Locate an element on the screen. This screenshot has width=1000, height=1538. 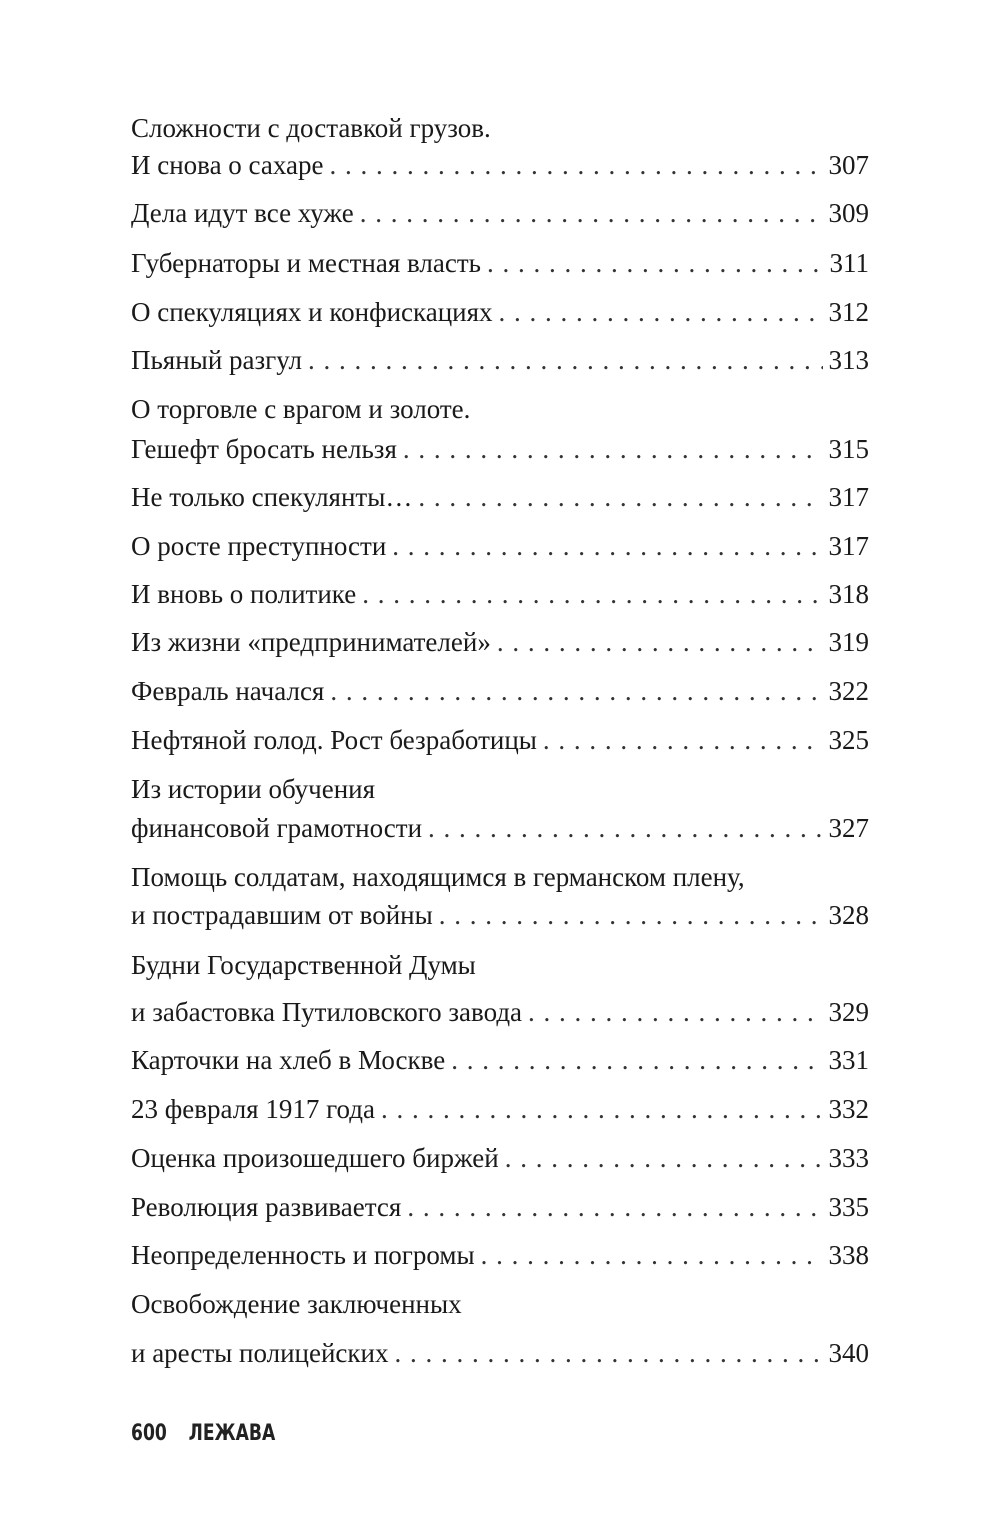
toc-entry-line: Из жизни «предпринимателей» 319 is located at coordinates (500, 642).